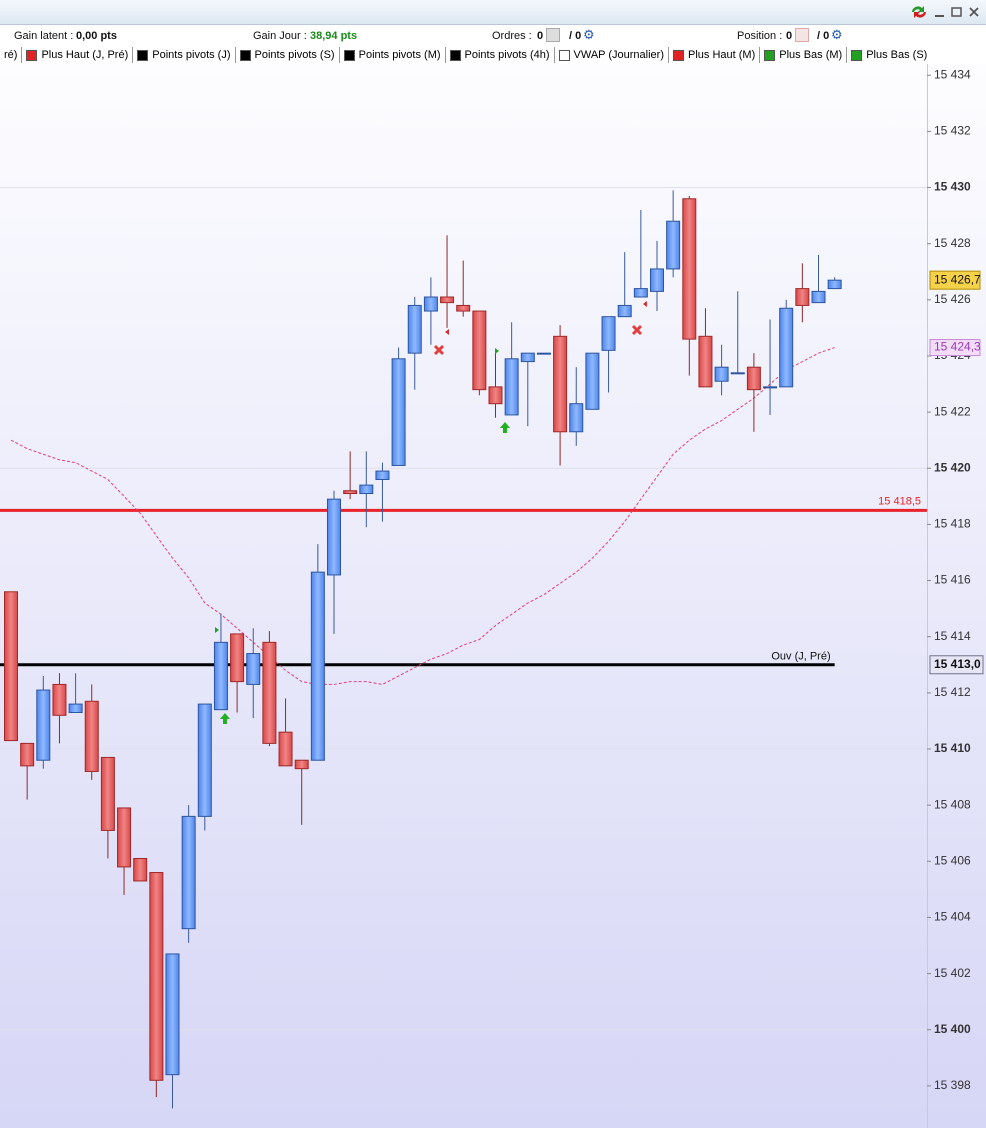  I want to click on y-tick-label: 15 430, so click(952, 187).